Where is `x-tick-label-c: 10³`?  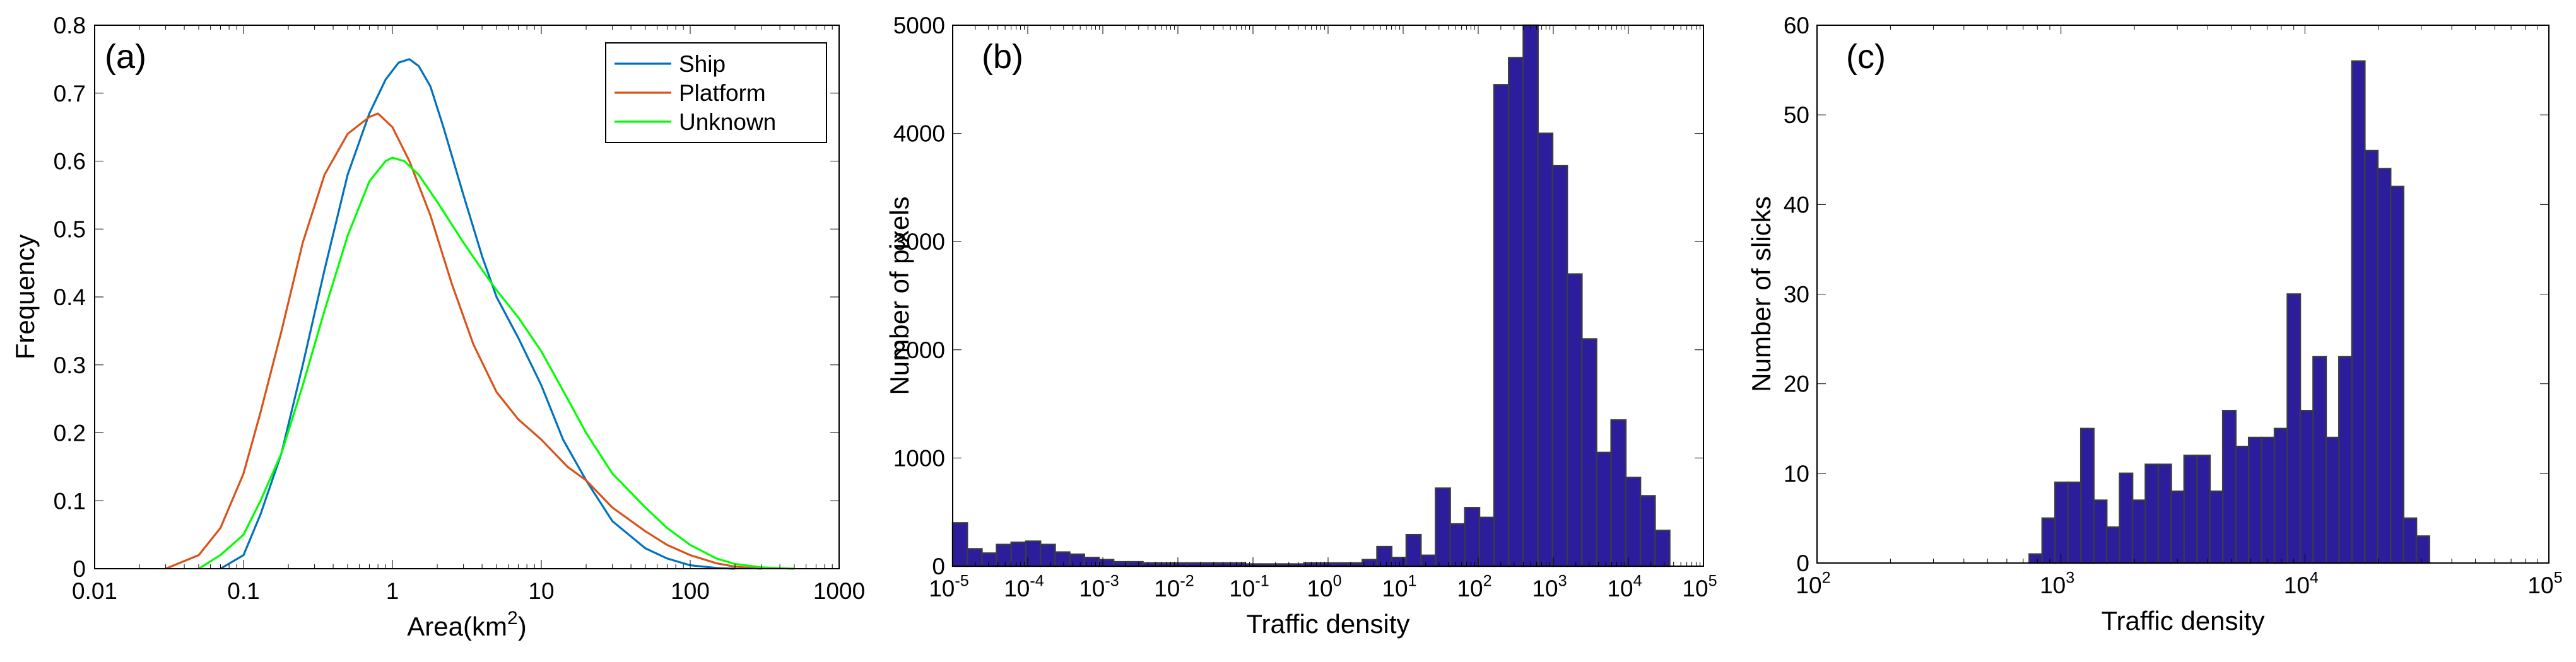 x-tick-label-c: 10³ is located at coordinates (2057, 584).